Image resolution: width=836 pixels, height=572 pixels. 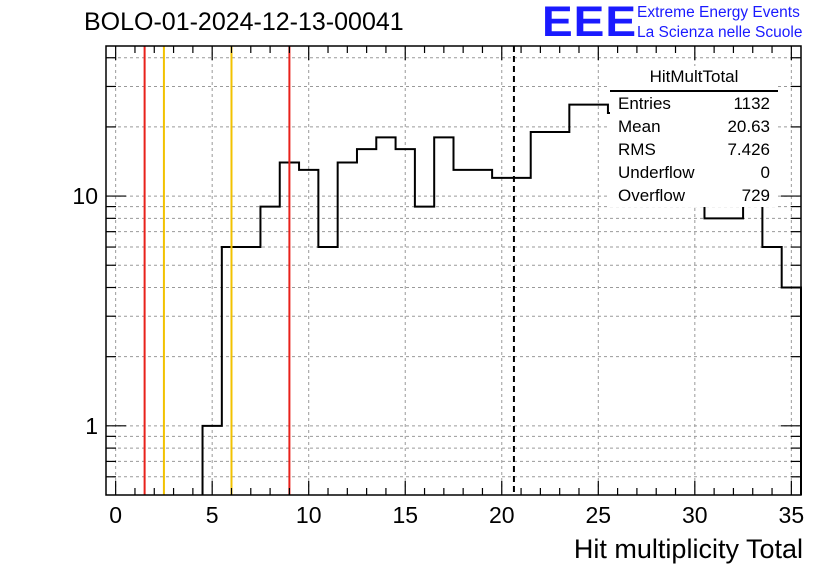 I want to click on y-tick-label: 1, so click(x=91, y=426).